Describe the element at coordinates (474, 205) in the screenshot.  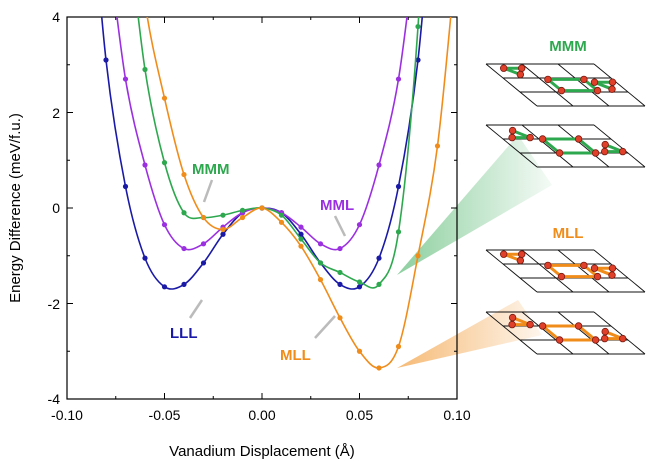
I see `mmm-callout-wedge` at that location.